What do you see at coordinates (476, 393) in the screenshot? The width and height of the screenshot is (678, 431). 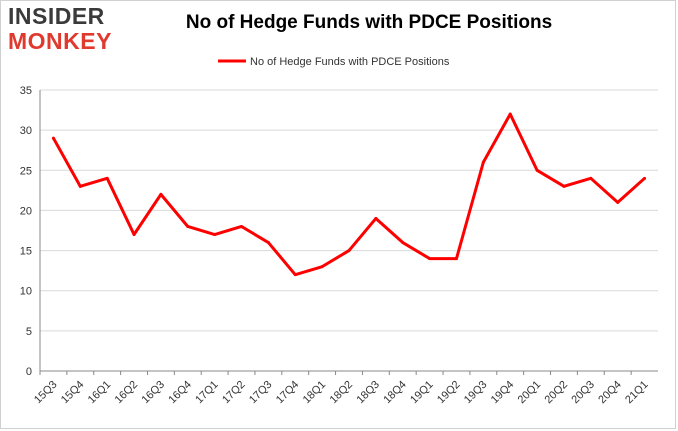 I see `x-tick-label: 19Q3` at bounding box center [476, 393].